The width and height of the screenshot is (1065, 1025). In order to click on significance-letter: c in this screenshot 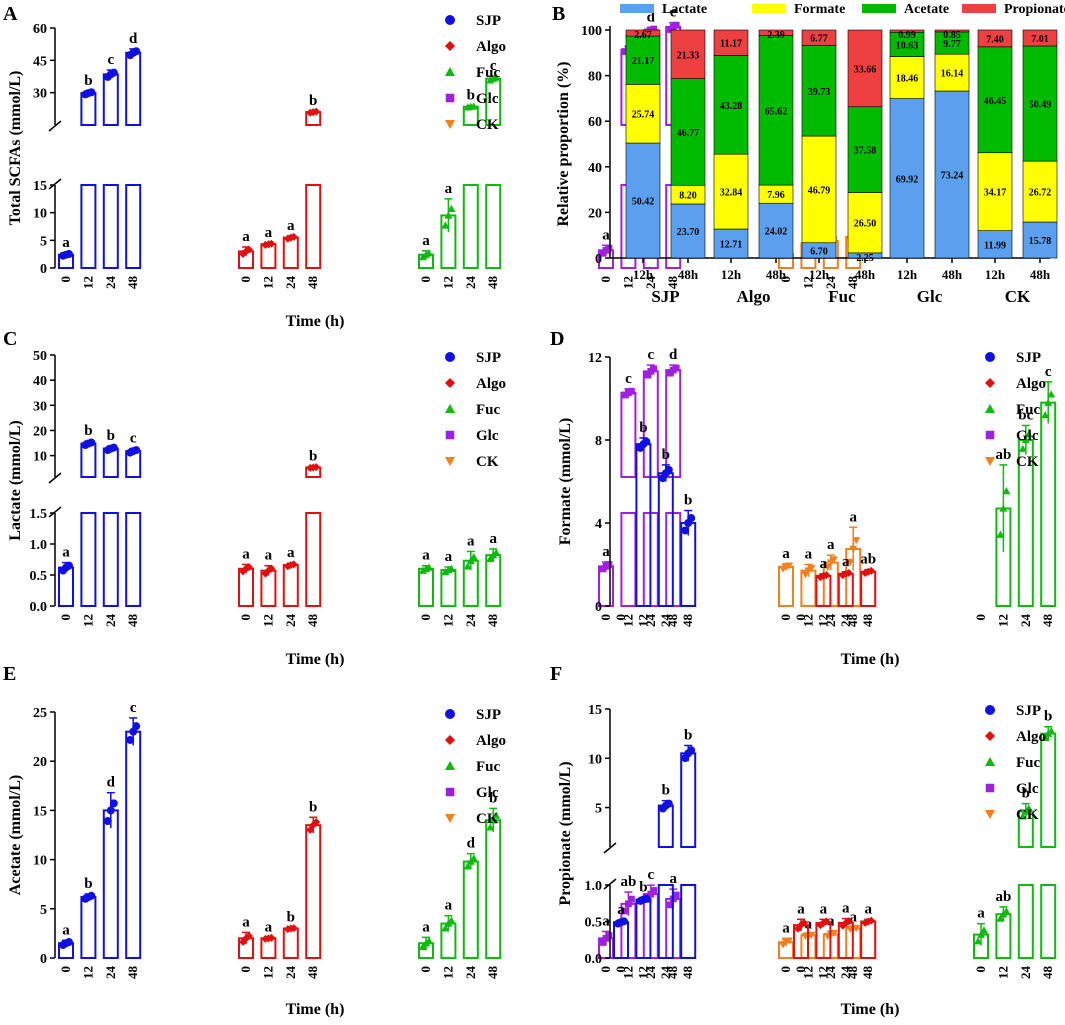, I will do `click(133, 708)`.